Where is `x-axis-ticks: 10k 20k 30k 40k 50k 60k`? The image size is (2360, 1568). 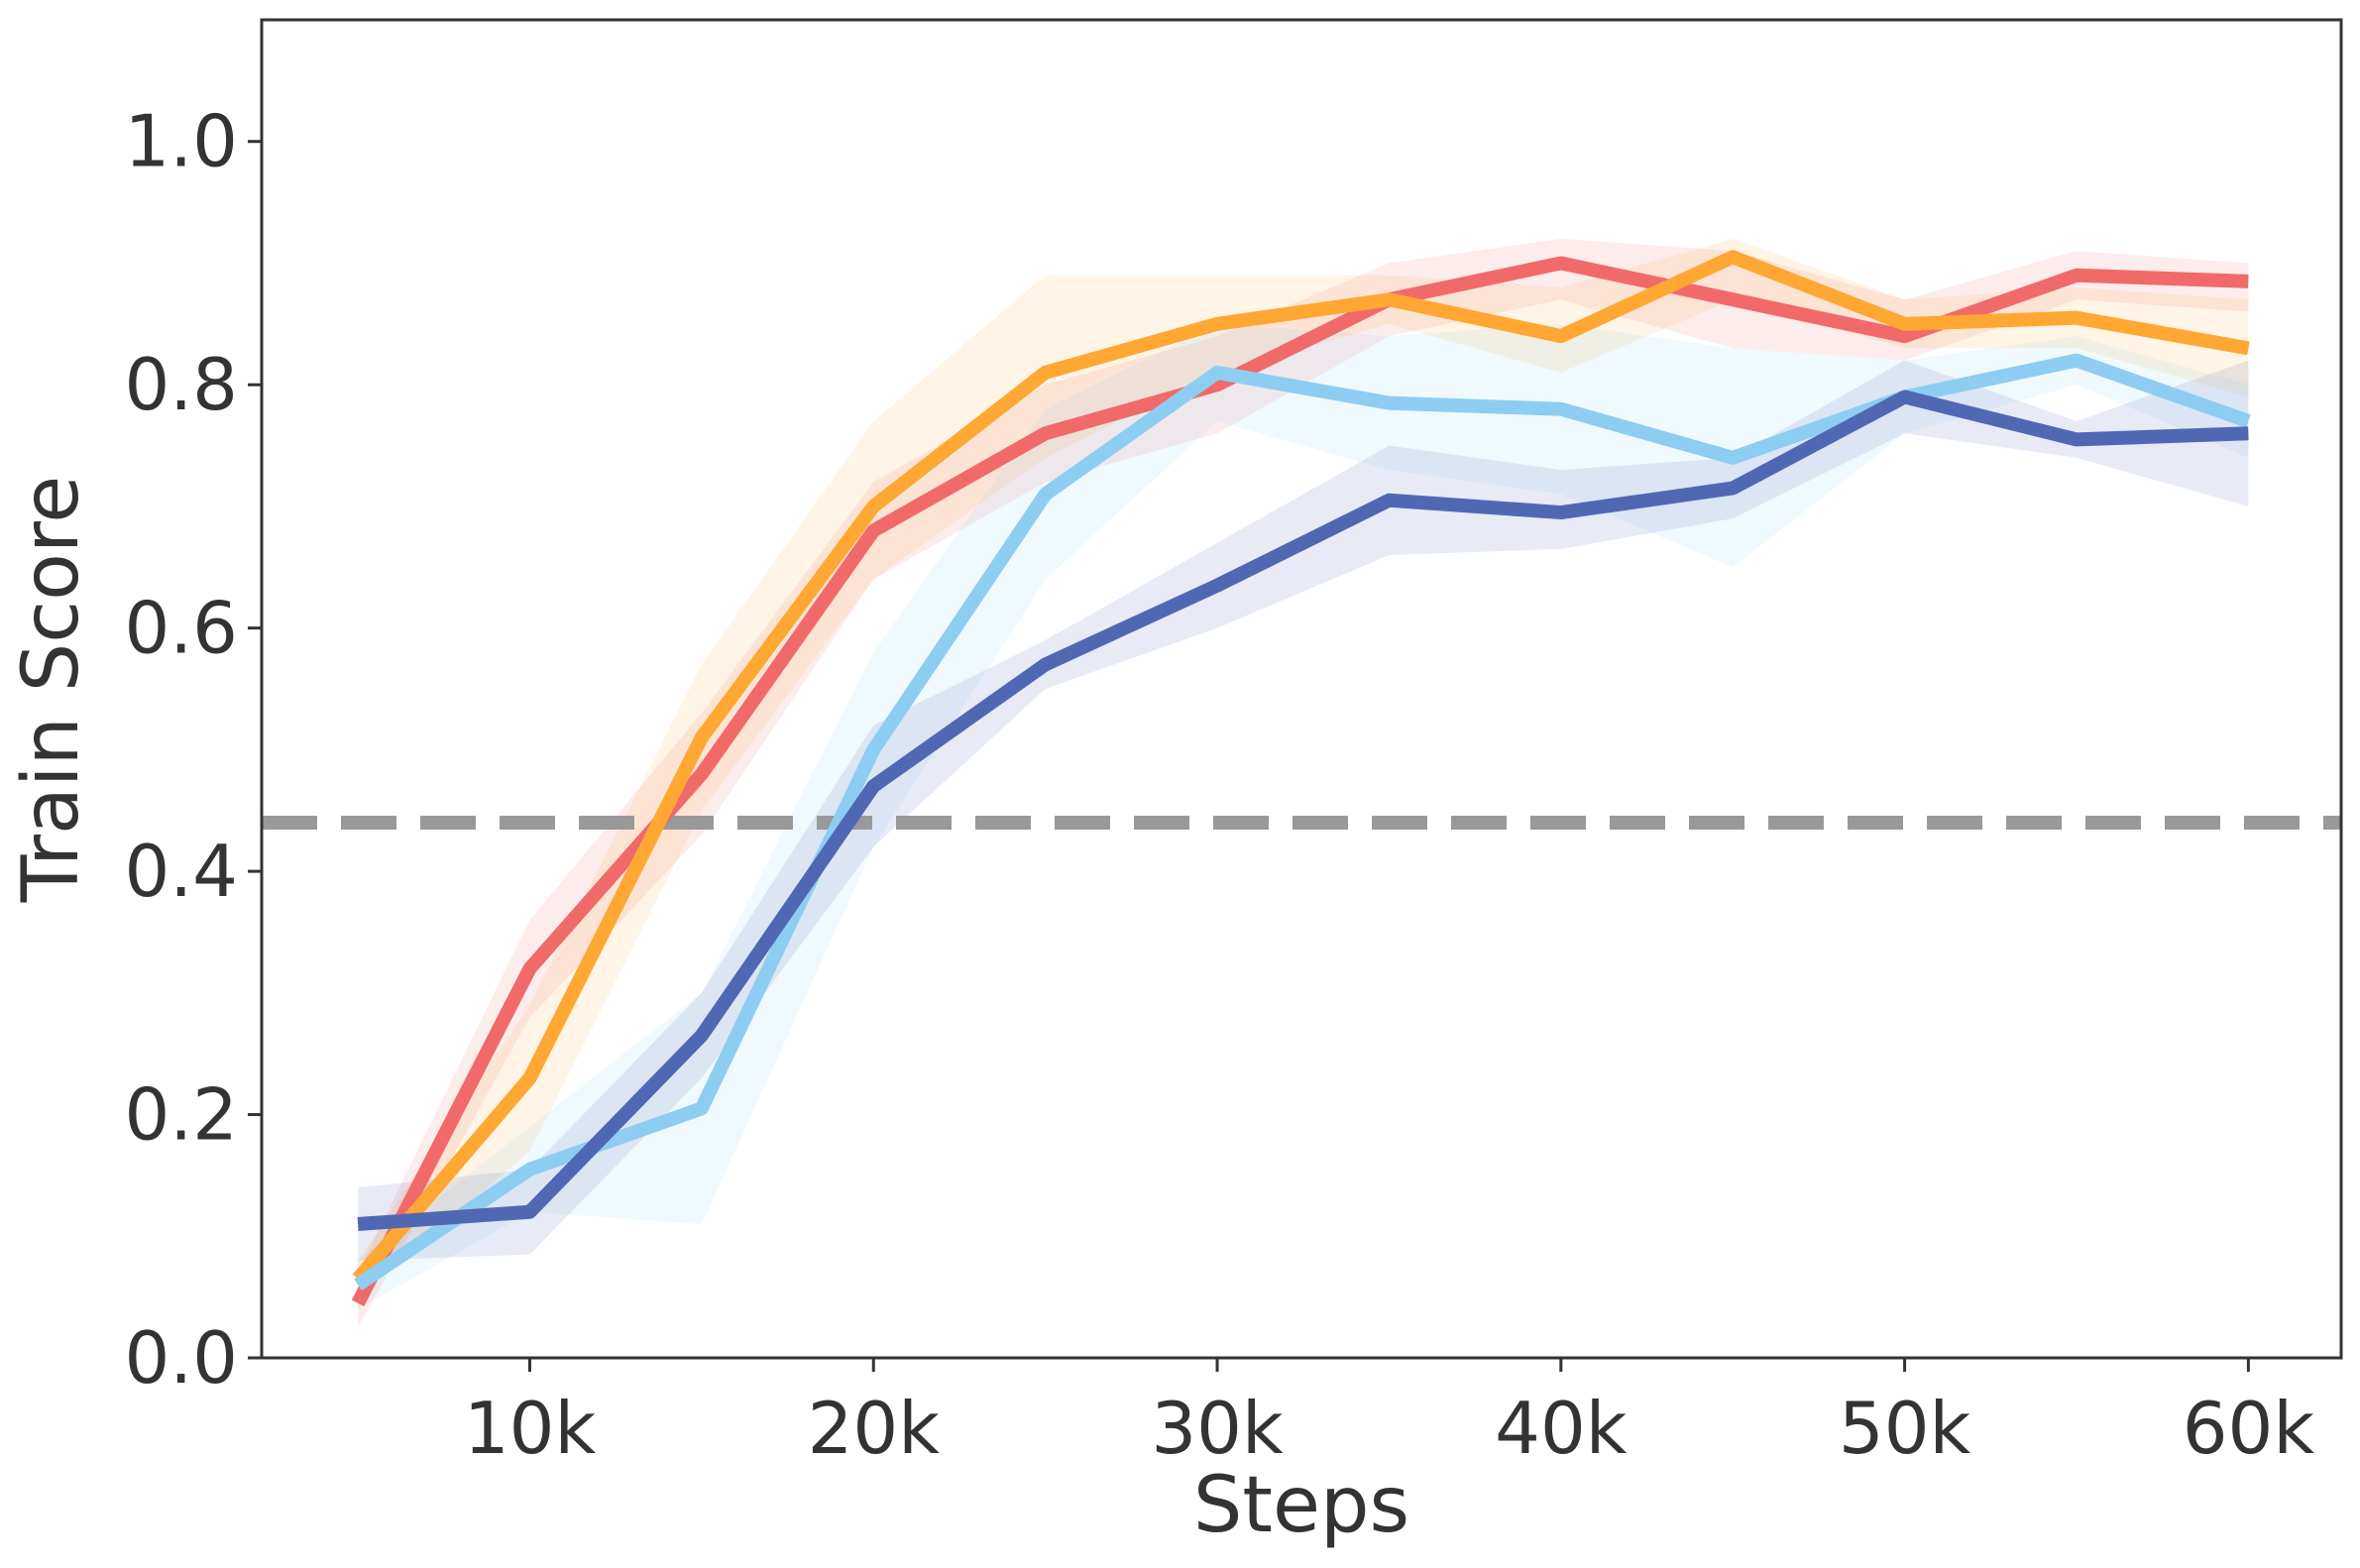 x-axis-ticks: 10k 20k 30k 40k 50k 60k is located at coordinates (1389, 1414).